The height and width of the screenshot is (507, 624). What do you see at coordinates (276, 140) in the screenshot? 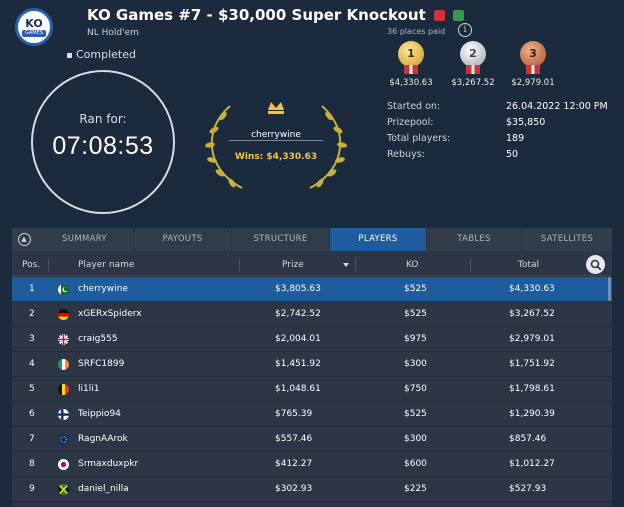
I see `winner-divider` at bounding box center [276, 140].